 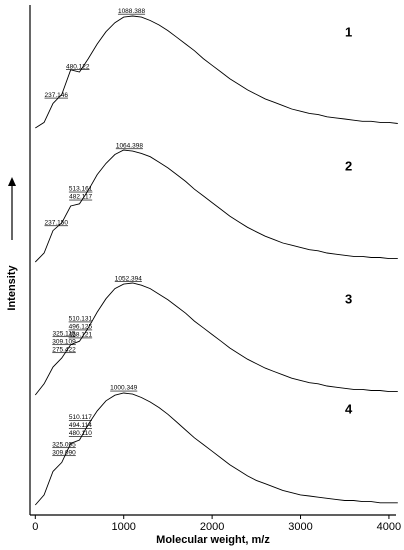 What do you see at coordinates (57, 95) in the screenshot?
I see `peak-label: 237.146` at bounding box center [57, 95].